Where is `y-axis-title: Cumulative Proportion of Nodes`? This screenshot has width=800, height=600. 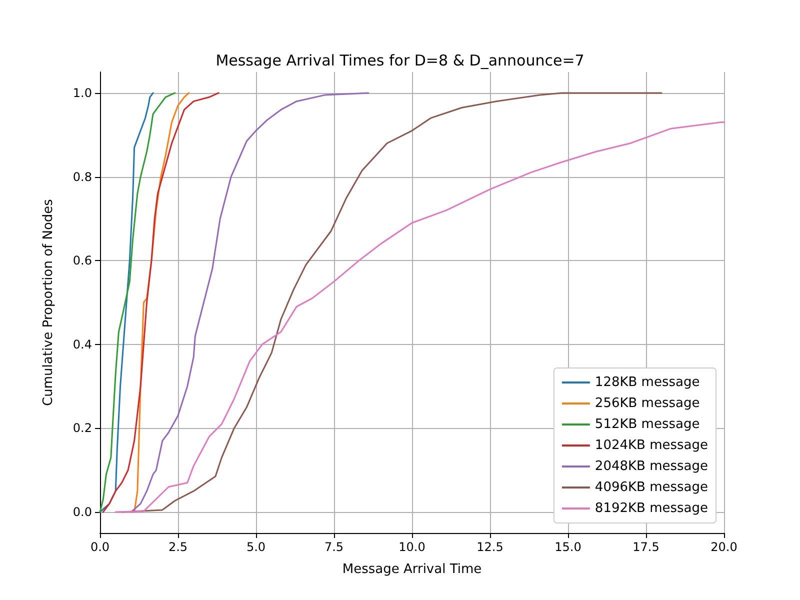 y-axis-title: Cumulative Proportion of Nodes is located at coordinates (48, 302).